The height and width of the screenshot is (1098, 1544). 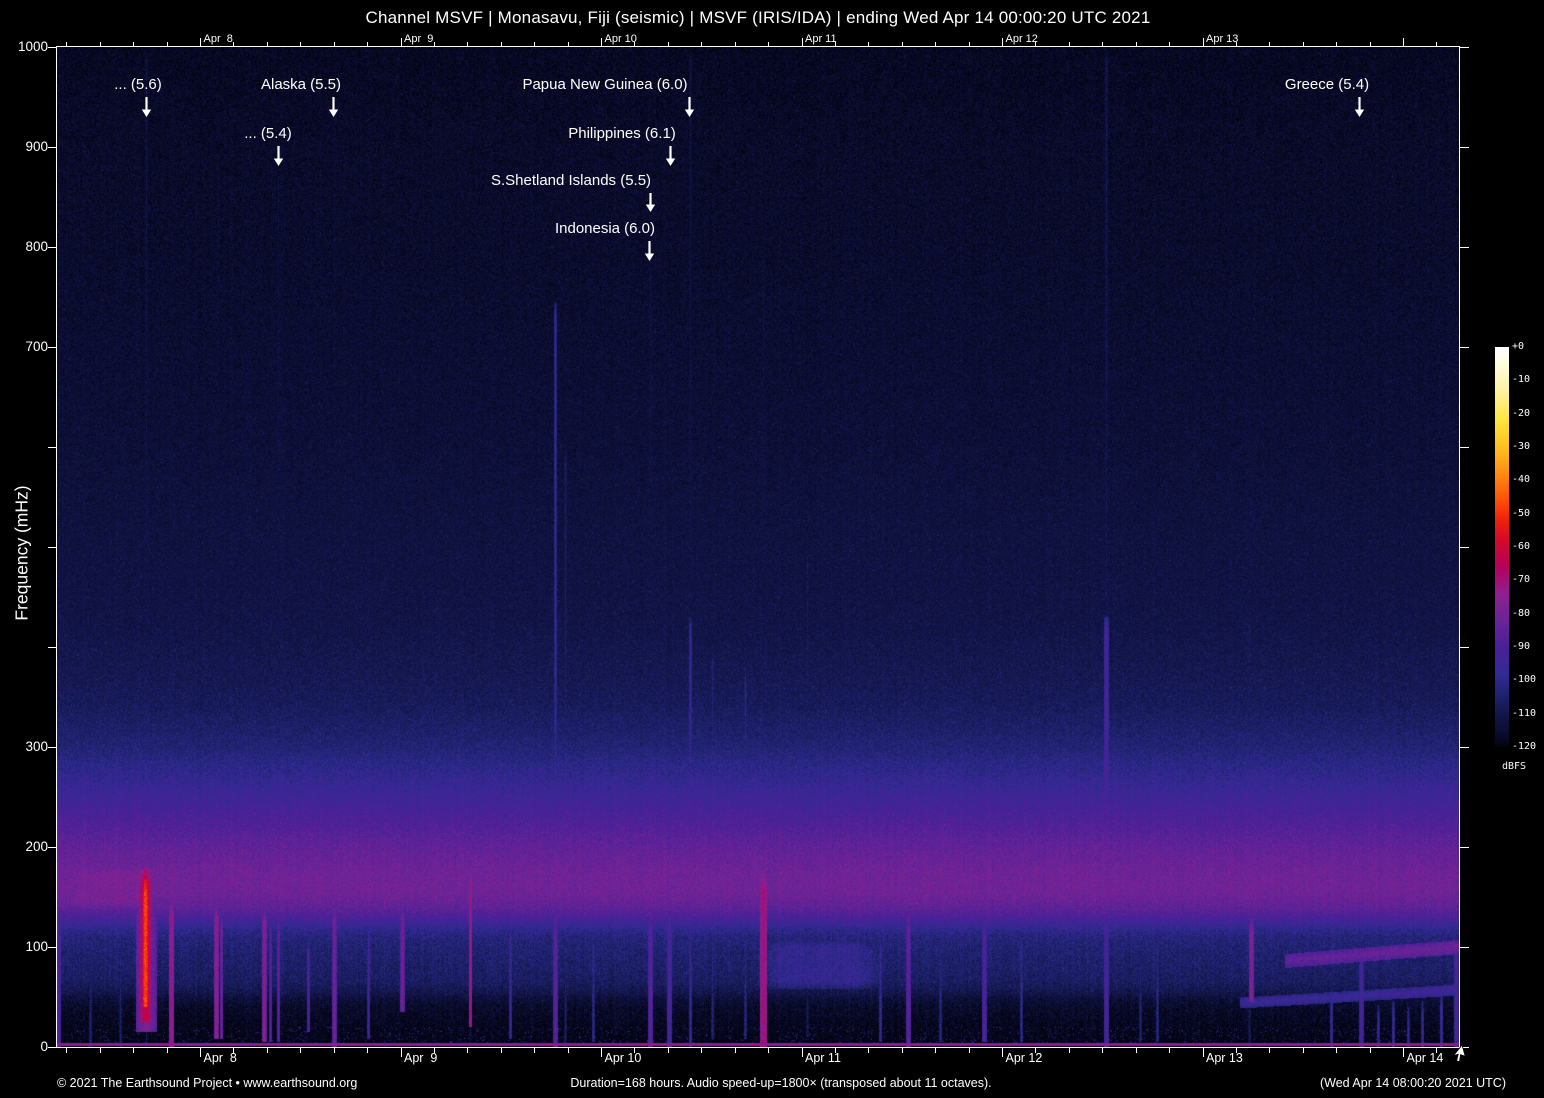 What do you see at coordinates (218, 39) in the screenshot?
I see `x-tick-label-top: Apr 8` at bounding box center [218, 39].